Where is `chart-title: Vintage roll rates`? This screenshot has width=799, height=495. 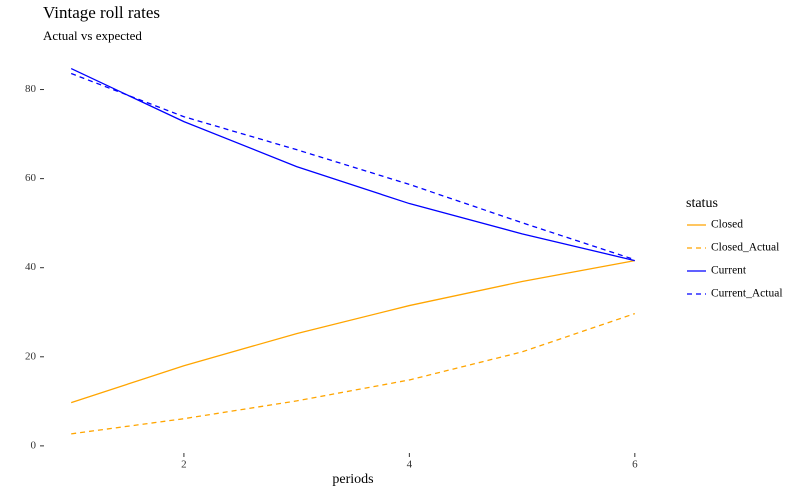
chart-title: Vintage roll rates is located at coordinates (101, 12).